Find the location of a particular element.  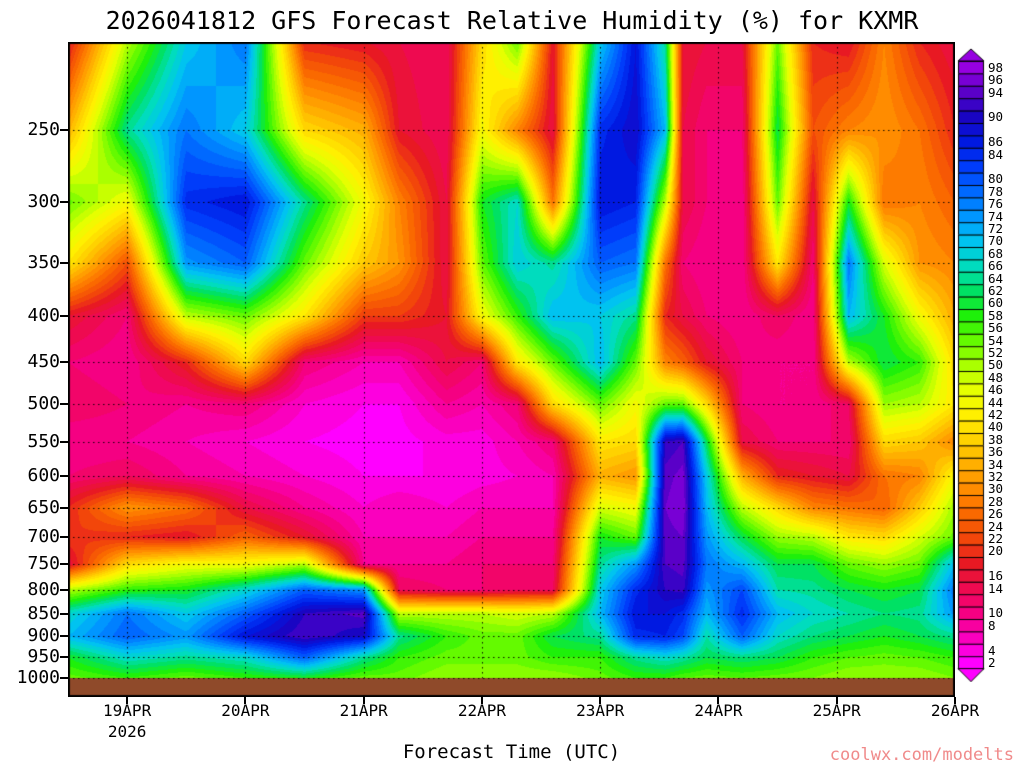

y-tick-label: 700 is located at coordinates (43, 536).